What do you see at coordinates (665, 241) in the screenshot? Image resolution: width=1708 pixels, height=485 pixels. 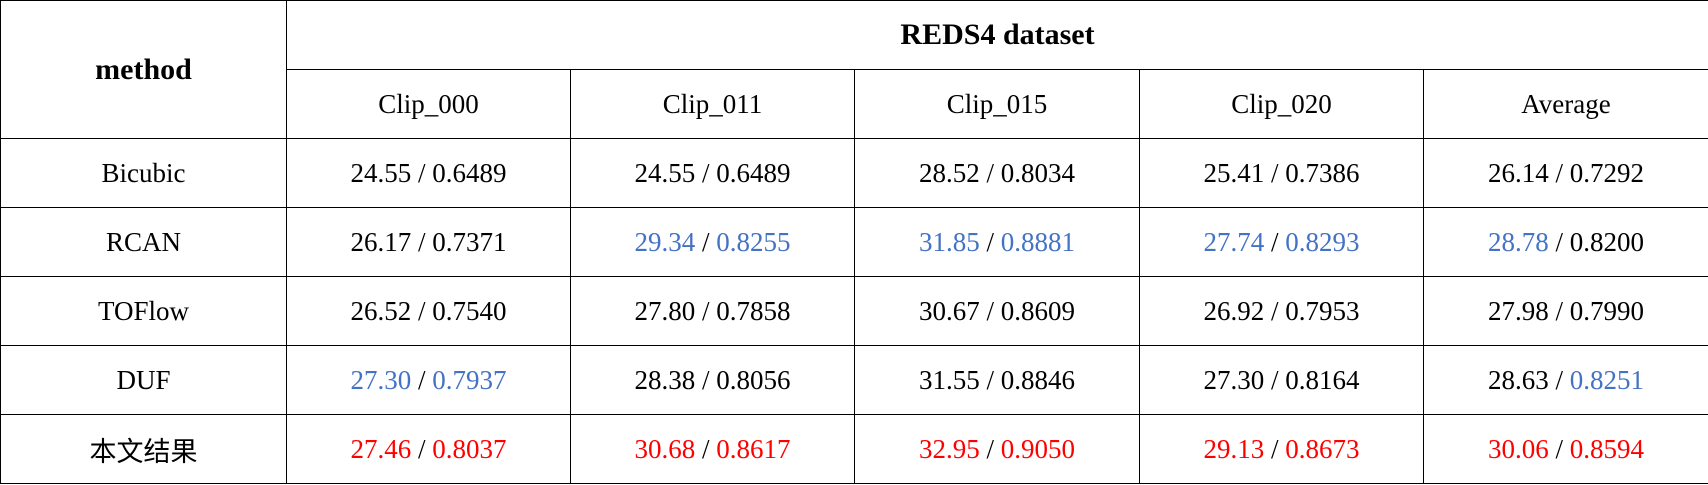 I see `psnr-value: 29.34` at bounding box center [665, 241].